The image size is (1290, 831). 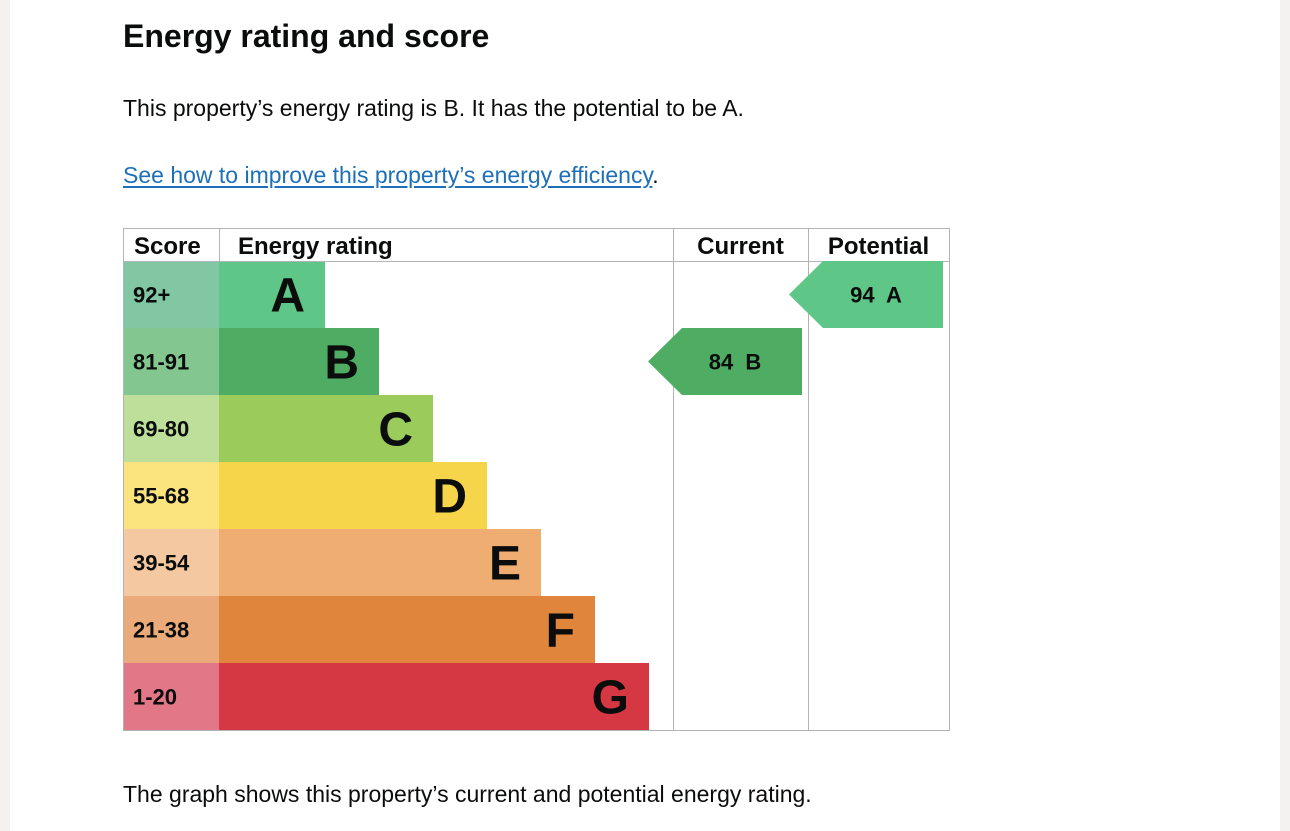 What do you see at coordinates (560, 631) in the screenshot?
I see `band-letter-f: F` at bounding box center [560, 631].